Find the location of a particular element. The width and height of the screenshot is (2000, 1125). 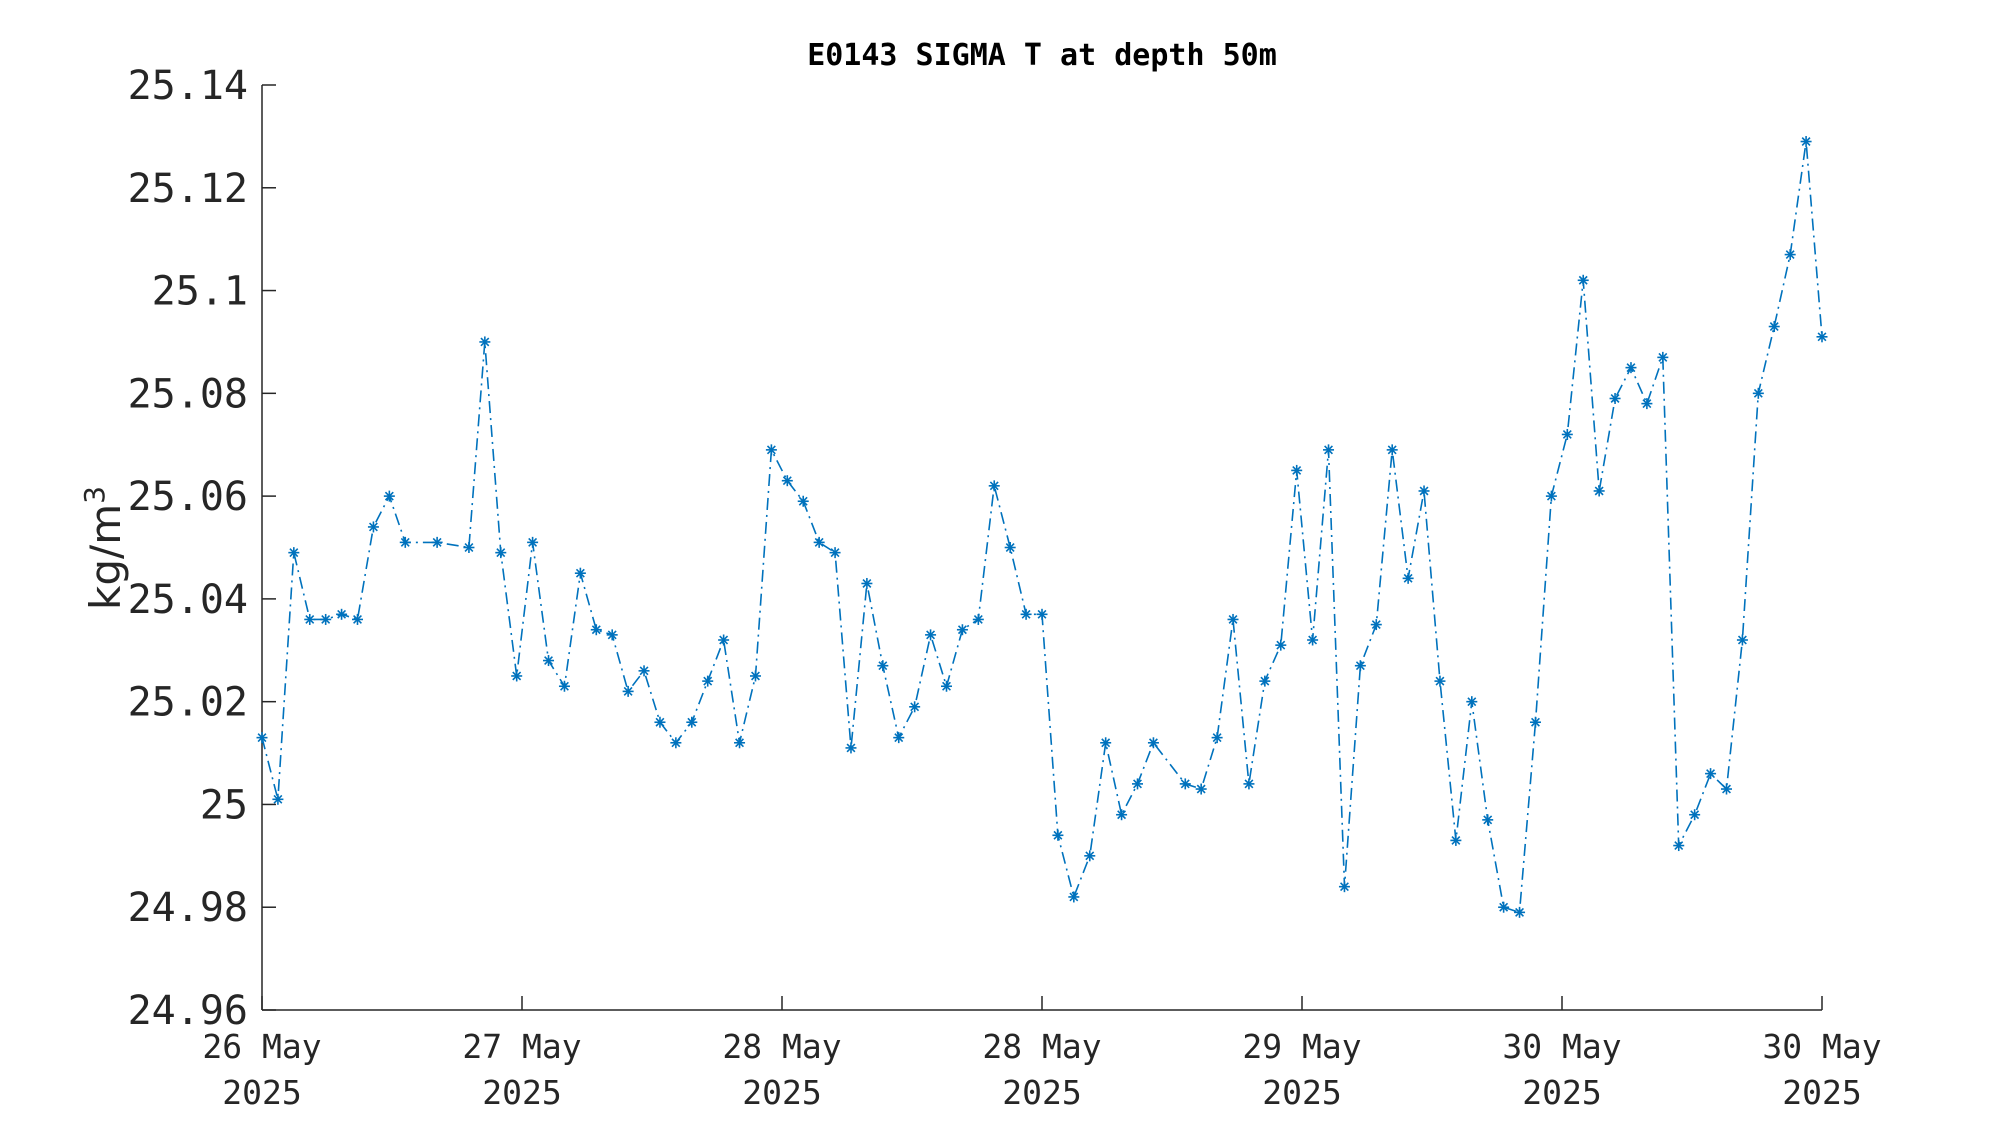

y-tick-label: 25.08 is located at coordinates (188, 394).